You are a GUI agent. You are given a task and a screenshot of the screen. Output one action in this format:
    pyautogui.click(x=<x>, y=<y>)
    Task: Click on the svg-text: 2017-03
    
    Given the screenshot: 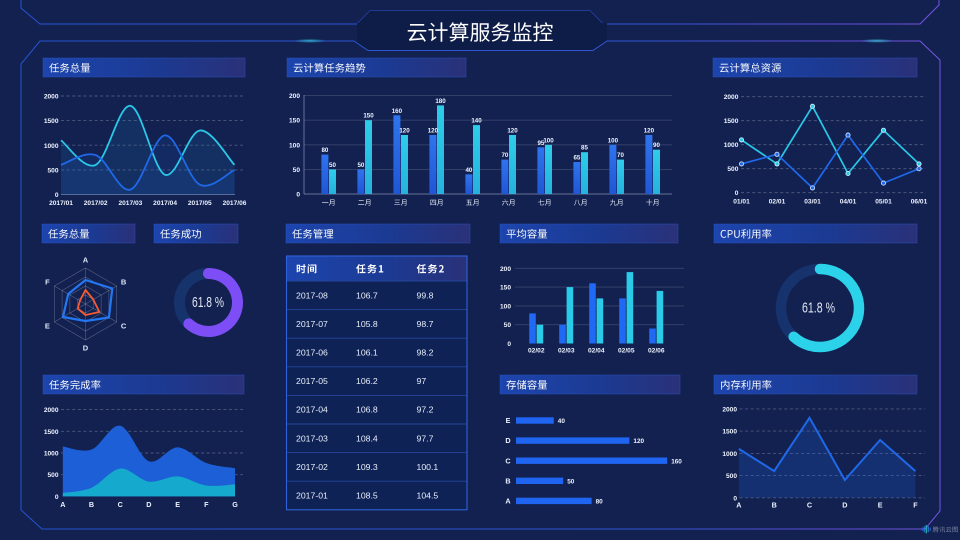 What is the action you would take?
    pyautogui.click(x=312, y=438)
    